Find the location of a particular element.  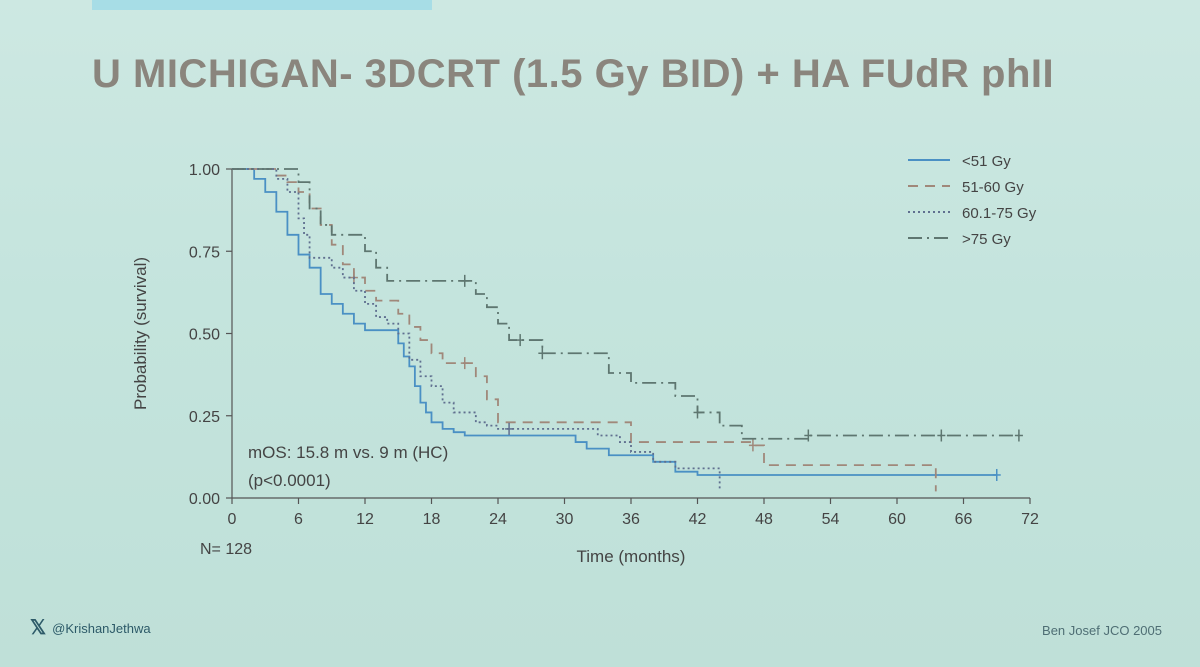

x-tick-label: 48 is located at coordinates (764, 519).